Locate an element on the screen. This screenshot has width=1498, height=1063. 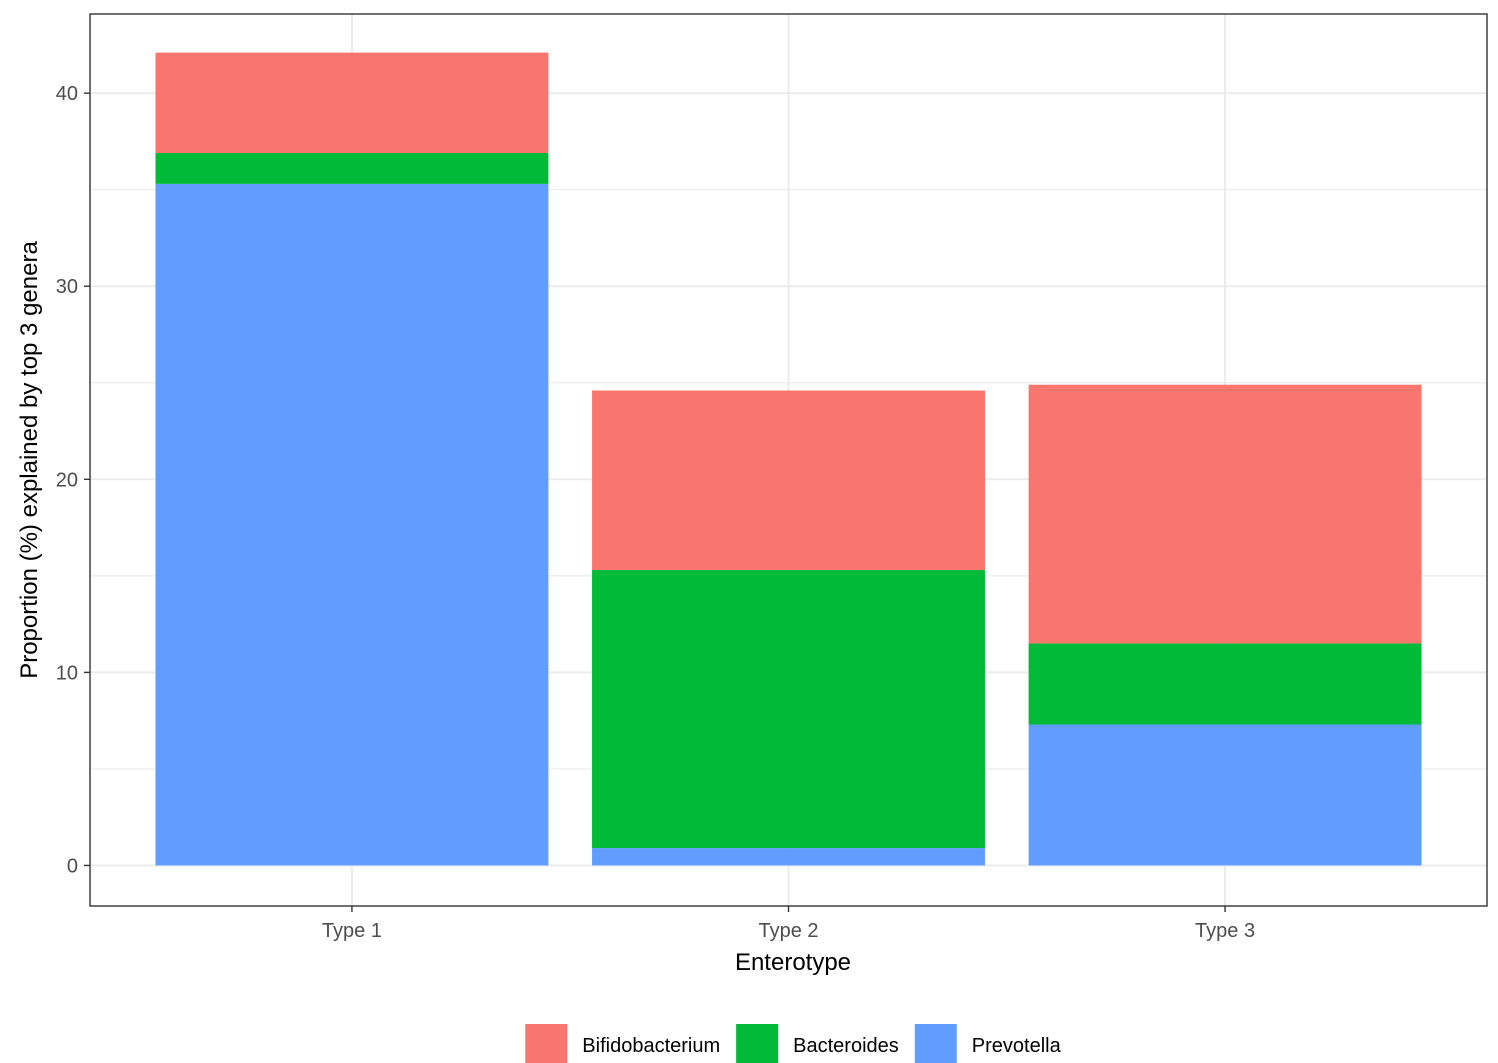
x-axis-title: Enterotype is located at coordinates (793, 962).